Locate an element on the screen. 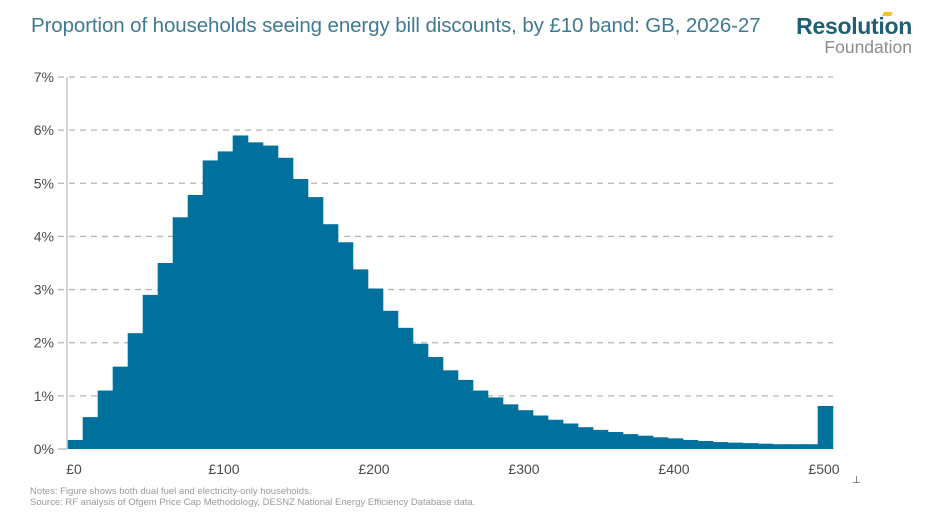 The height and width of the screenshot is (529, 940). y-tick-labels: 0% 1% 2% 3% 4% 5% 6% 7% is located at coordinates (44, 263).